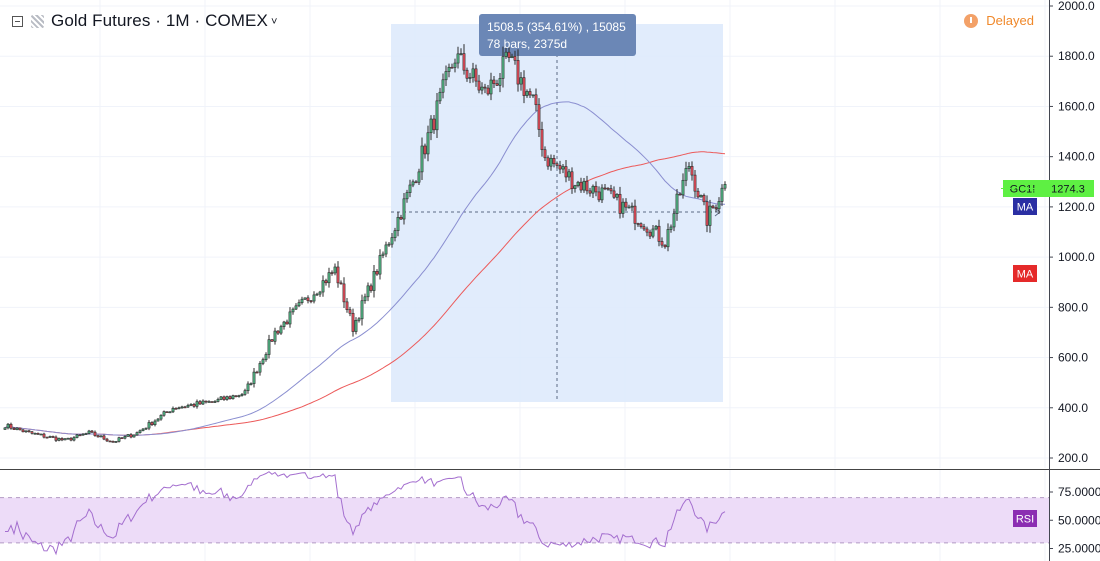 The width and height of the screenshot is (1100, 561). I want to click on price-tick-label: 1400.0, so click(1076, 157).